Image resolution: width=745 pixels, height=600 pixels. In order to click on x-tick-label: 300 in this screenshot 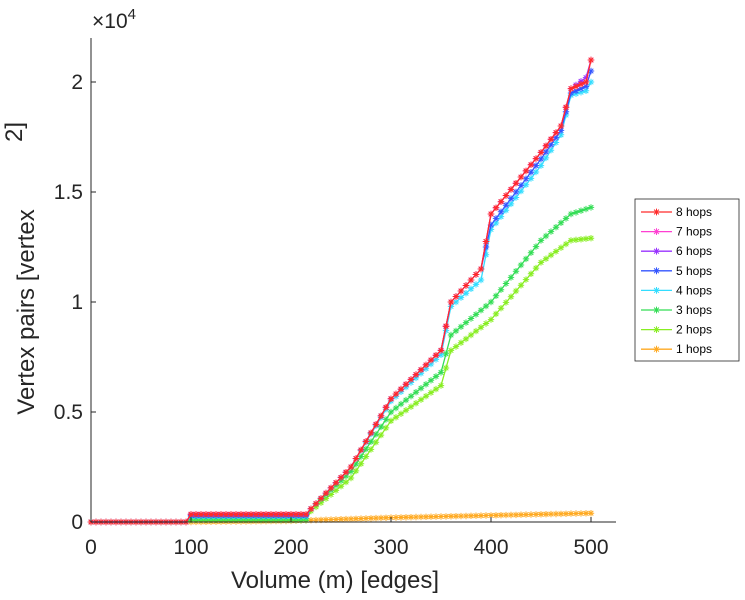, I will do `click(390, 547)`.